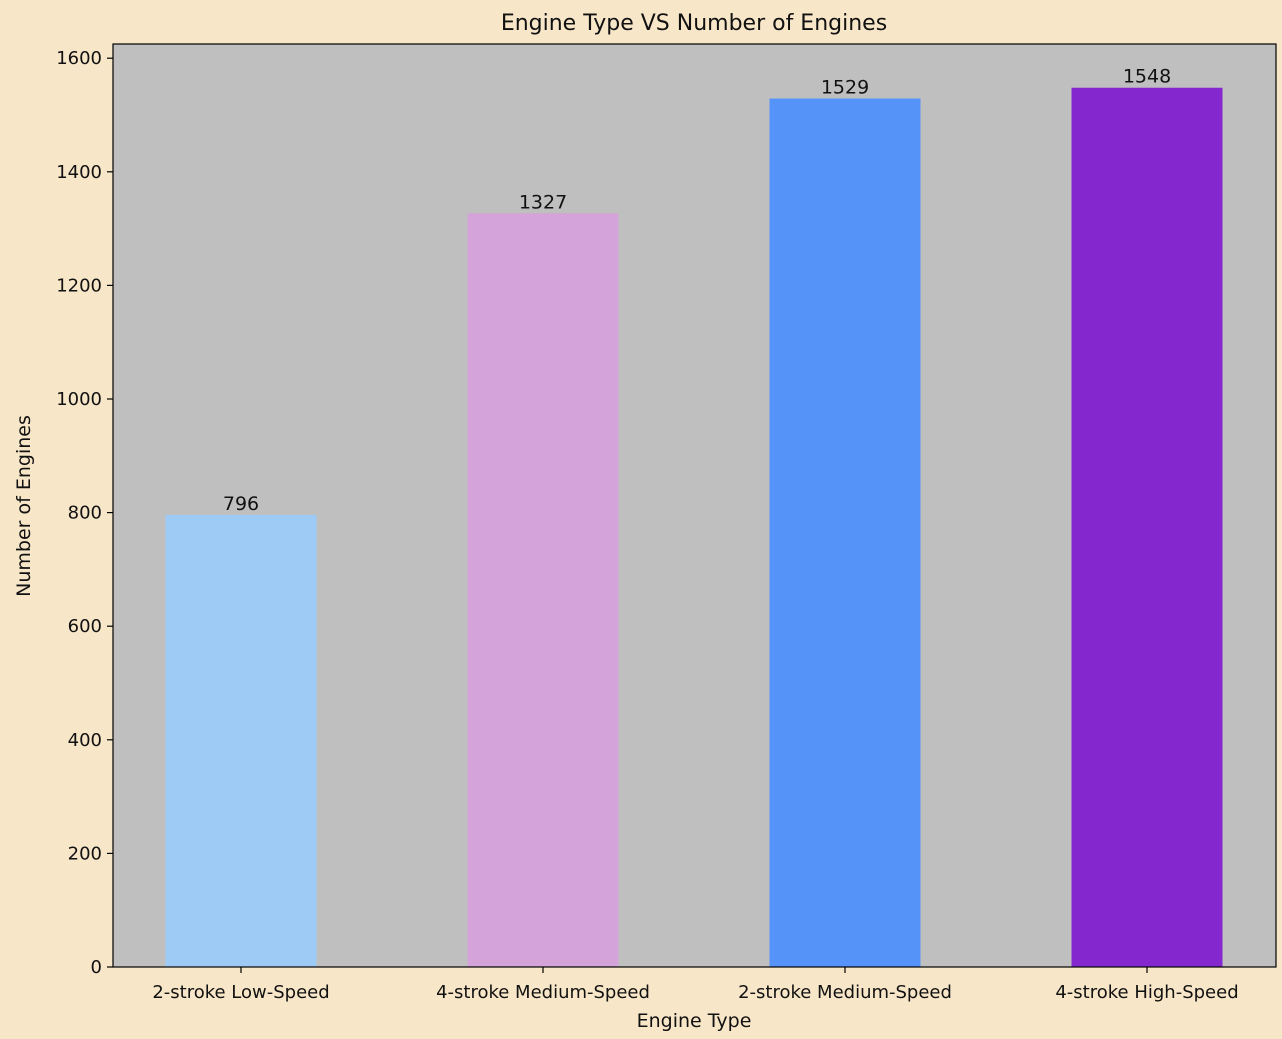 Image resolution: width=1282 pixels, height=1039 pixels. What do you see at coordinates (85, 626) in the screenshot?
I see `y-tick-label: 600` at bounding box center [85, 626].